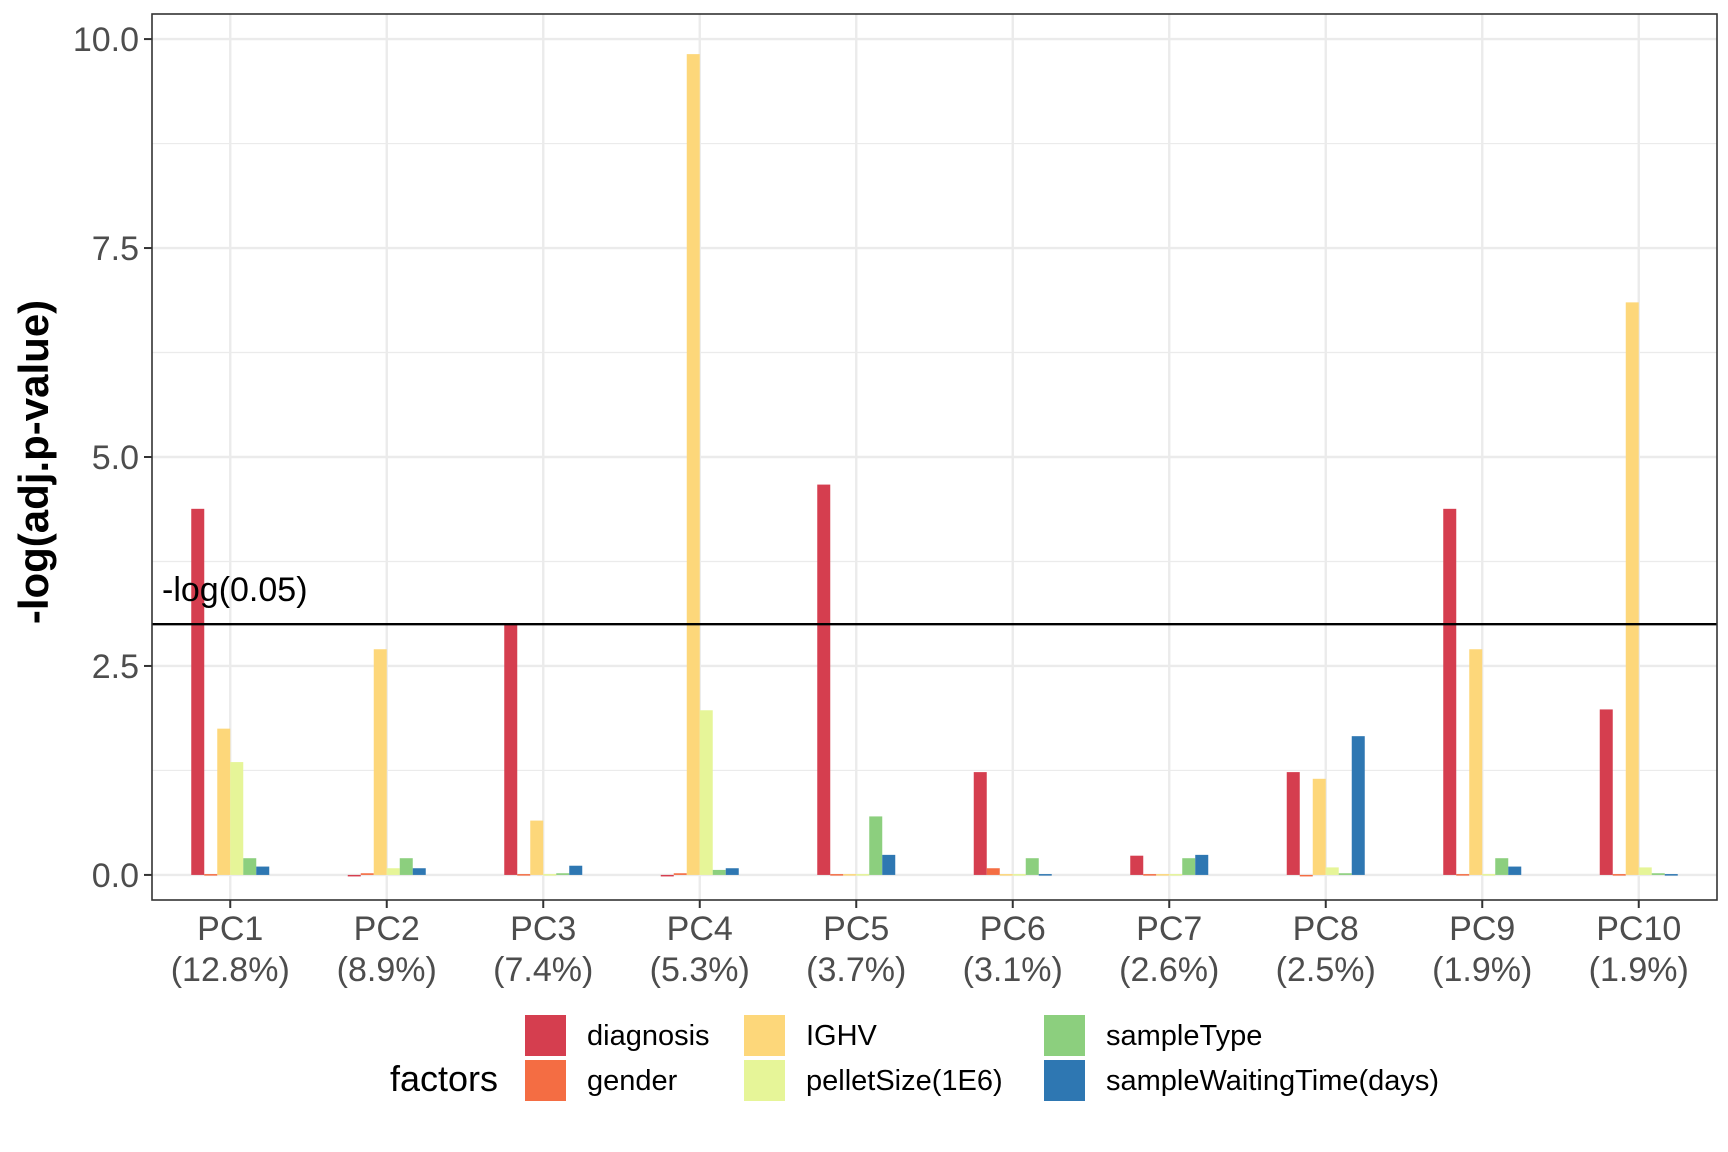  I want to click on threshold-label: -log(0.05), so click(235, 590).